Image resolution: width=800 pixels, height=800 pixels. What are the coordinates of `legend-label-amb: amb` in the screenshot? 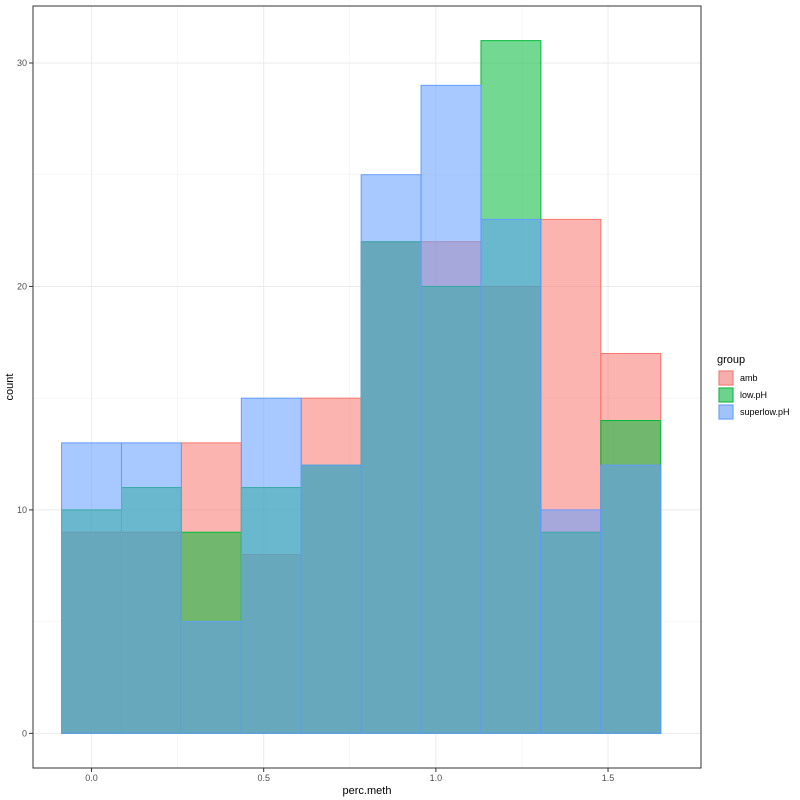 It's located at (749, 378).